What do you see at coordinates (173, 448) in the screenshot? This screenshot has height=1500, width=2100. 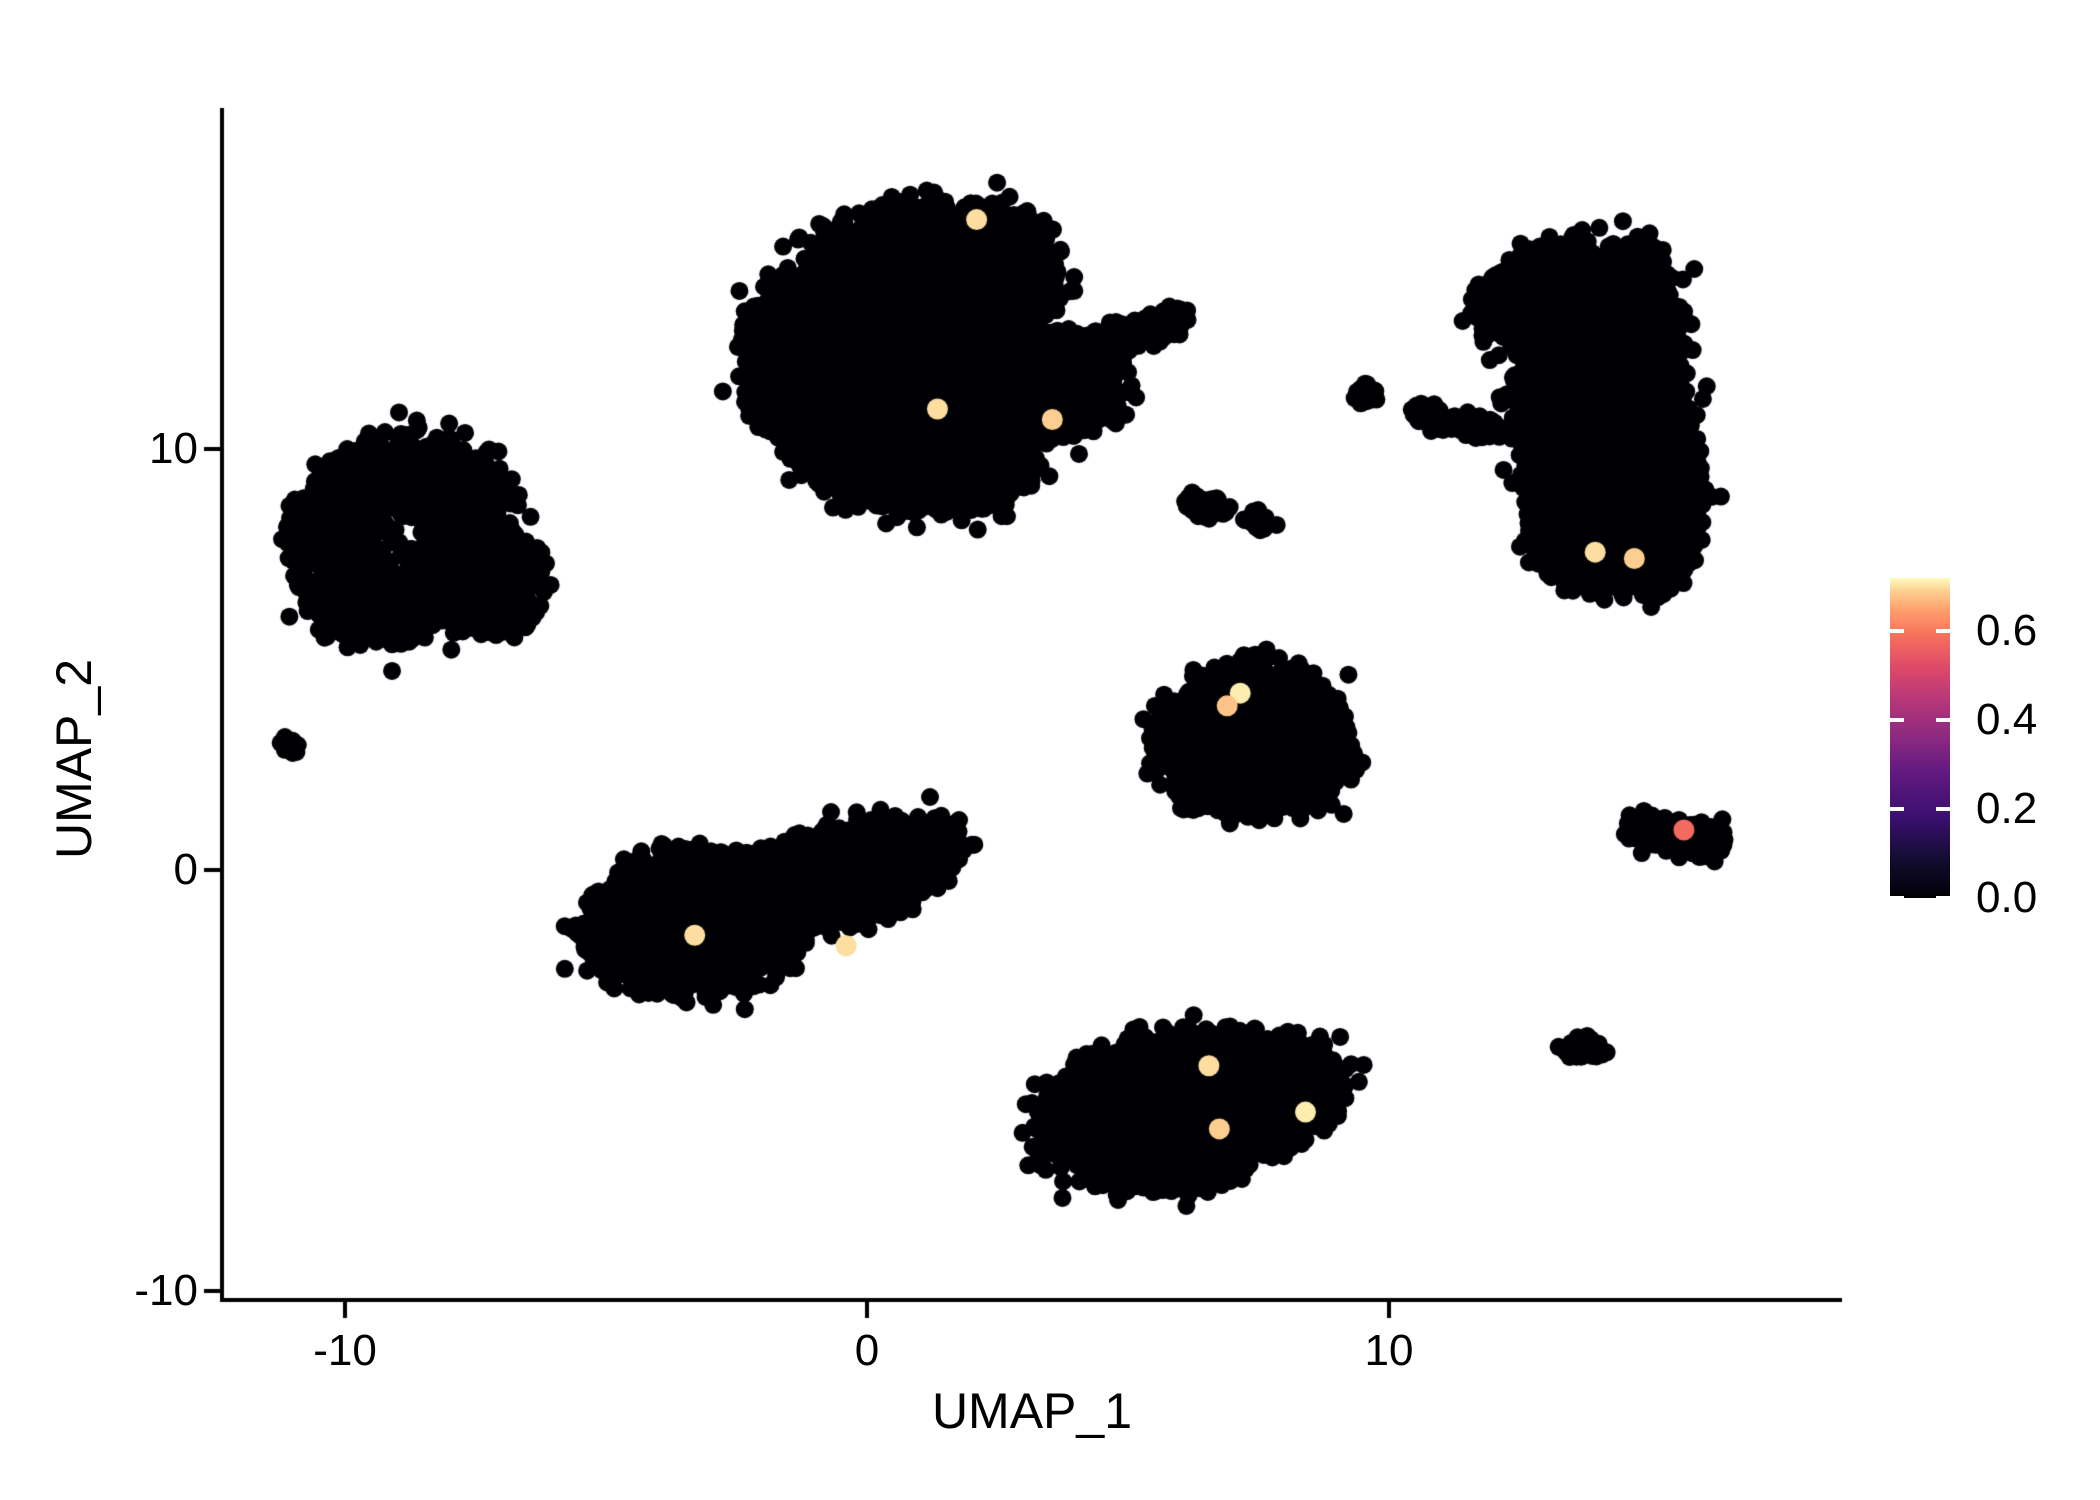 I see `y-axis-tick-label: 10` at bounding box center [173, 448].